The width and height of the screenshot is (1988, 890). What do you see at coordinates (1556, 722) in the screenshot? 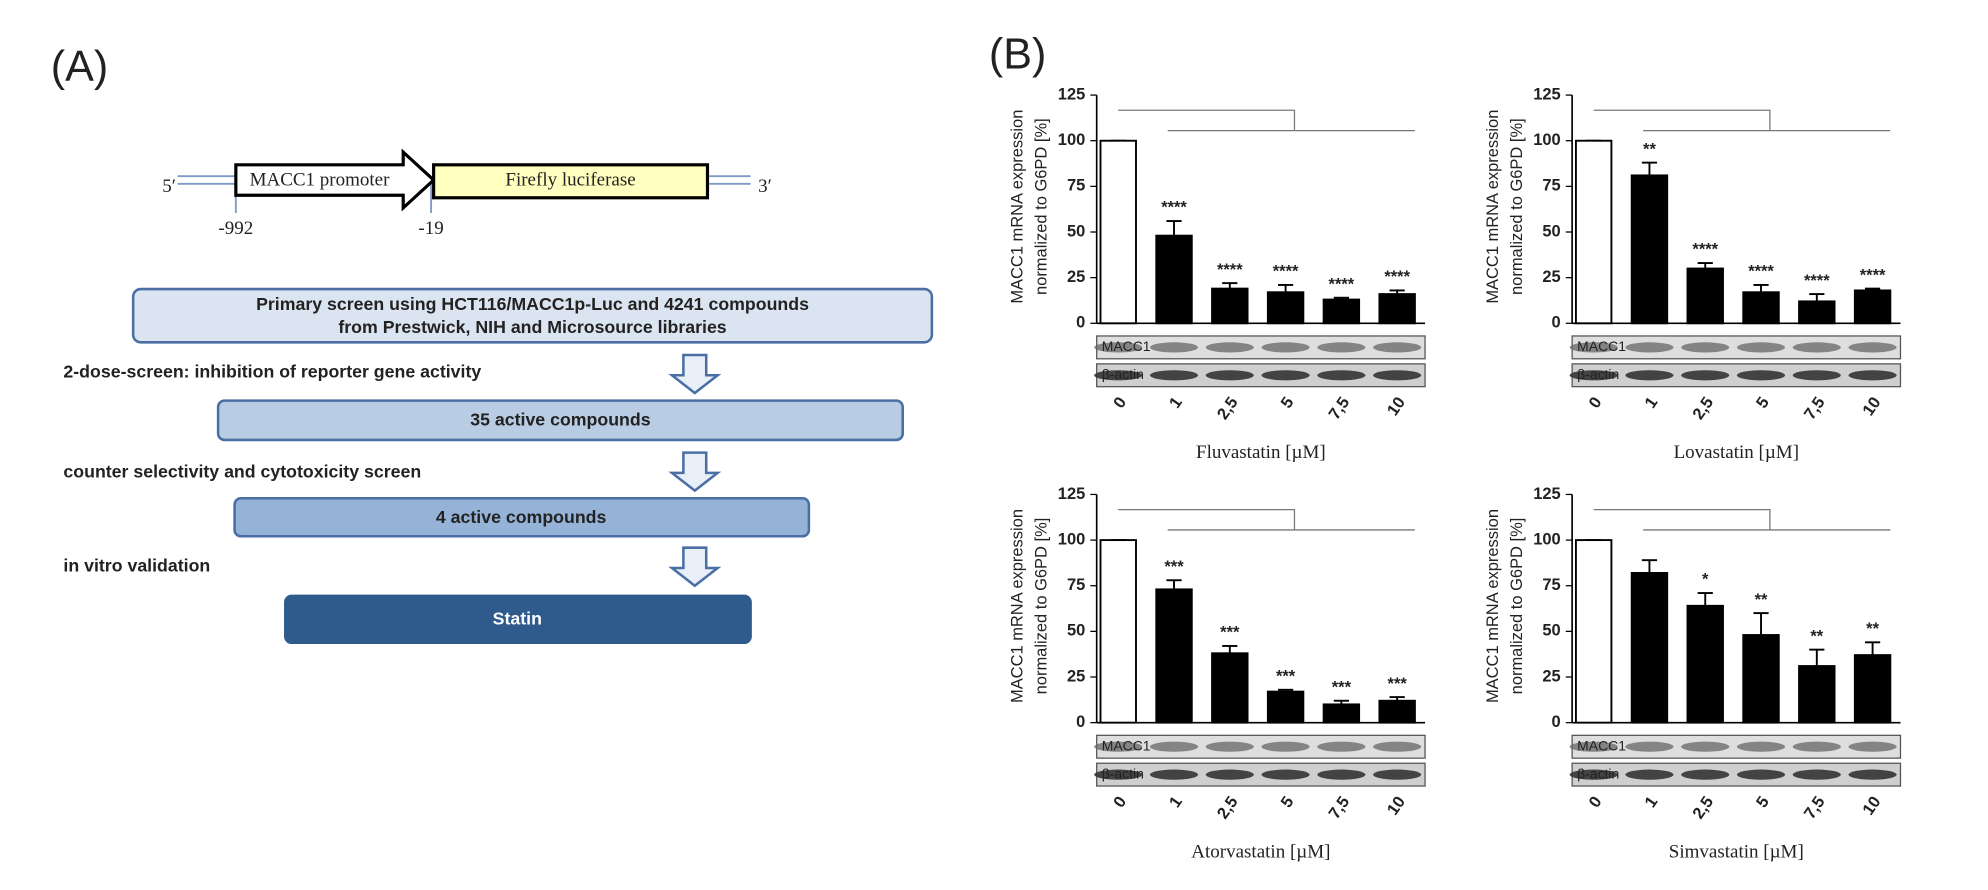
I see `y-tick-label: 0` at bounding box center [1556, 722].